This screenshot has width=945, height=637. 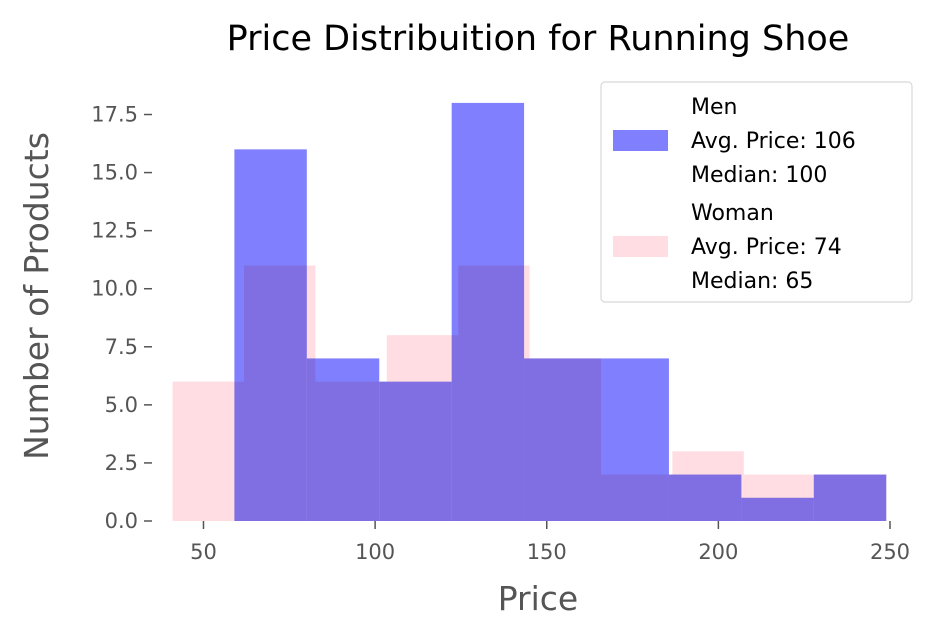 I want to click on y-tick-label: 7.5, so click(x=121, y=347).